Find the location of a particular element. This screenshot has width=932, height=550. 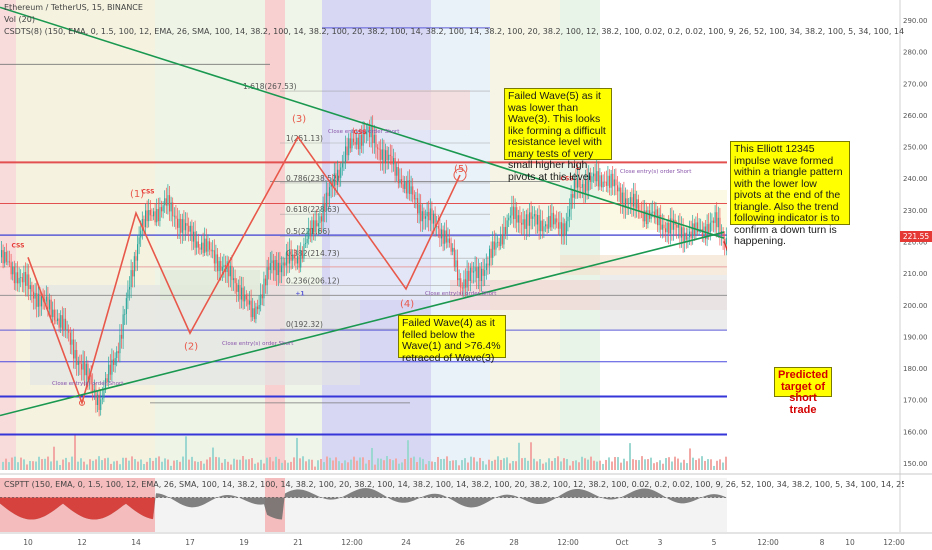

y-tick-220: 220.00 is located at coordinates (915, 243).